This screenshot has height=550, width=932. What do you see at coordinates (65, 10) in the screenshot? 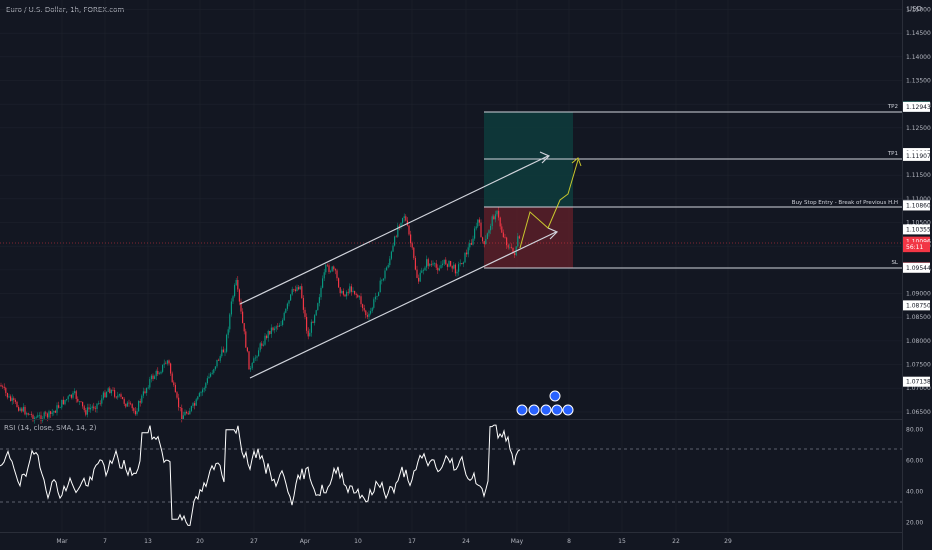
I see `symbol-title: Euro / U.S. Dollar, 1h, FOREX.com` at bounding box center [65, 10].